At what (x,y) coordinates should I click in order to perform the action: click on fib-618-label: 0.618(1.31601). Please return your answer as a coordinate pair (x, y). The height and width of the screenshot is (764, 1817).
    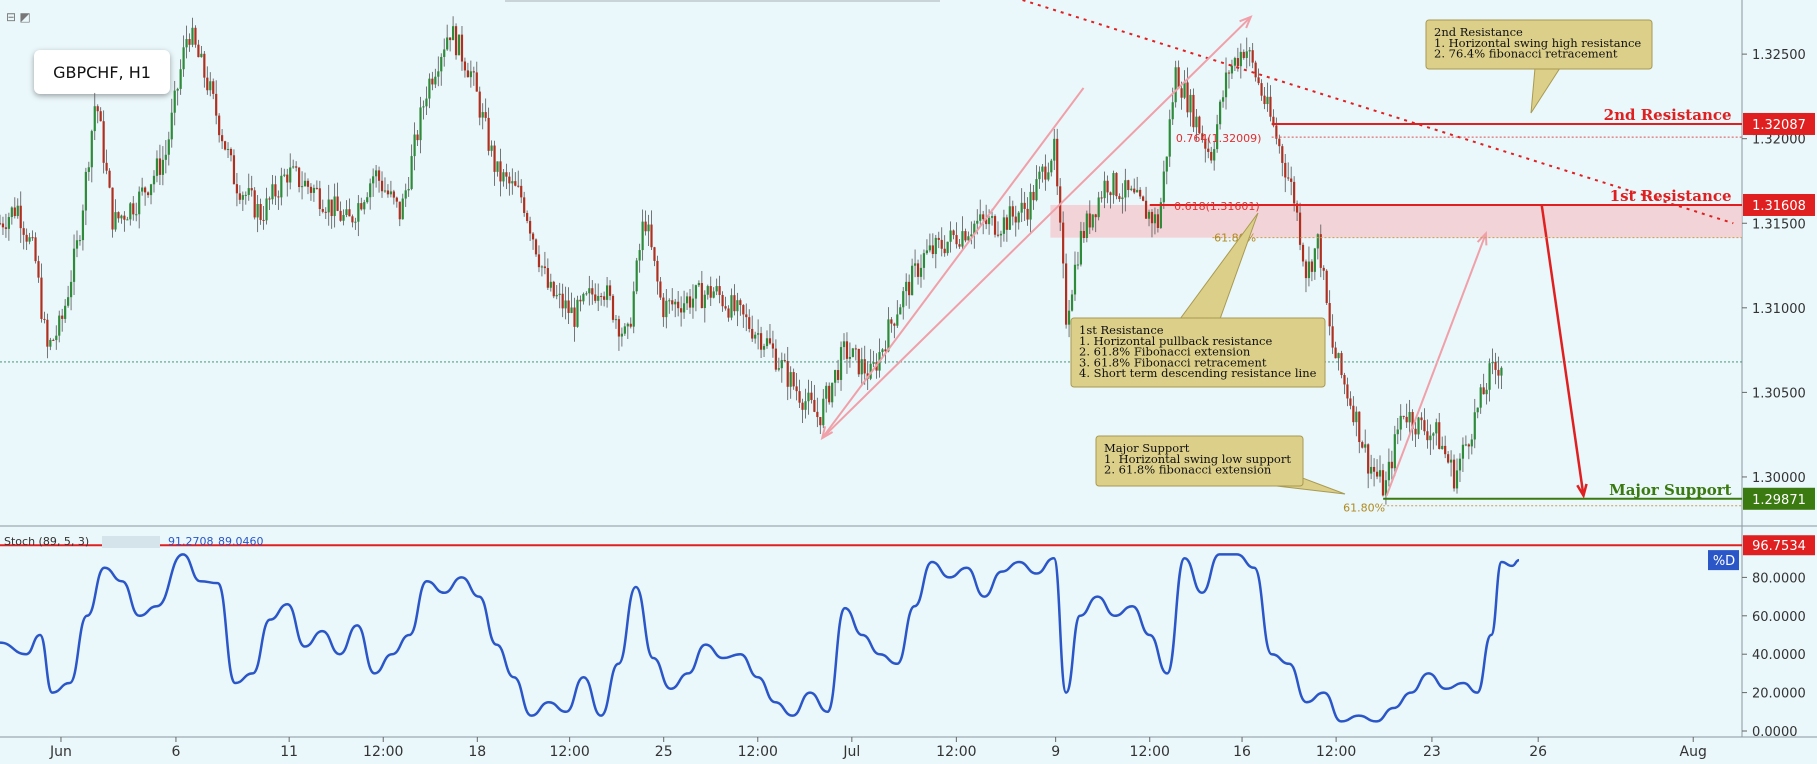
    Looking at the image, I should click on (1217, 206).